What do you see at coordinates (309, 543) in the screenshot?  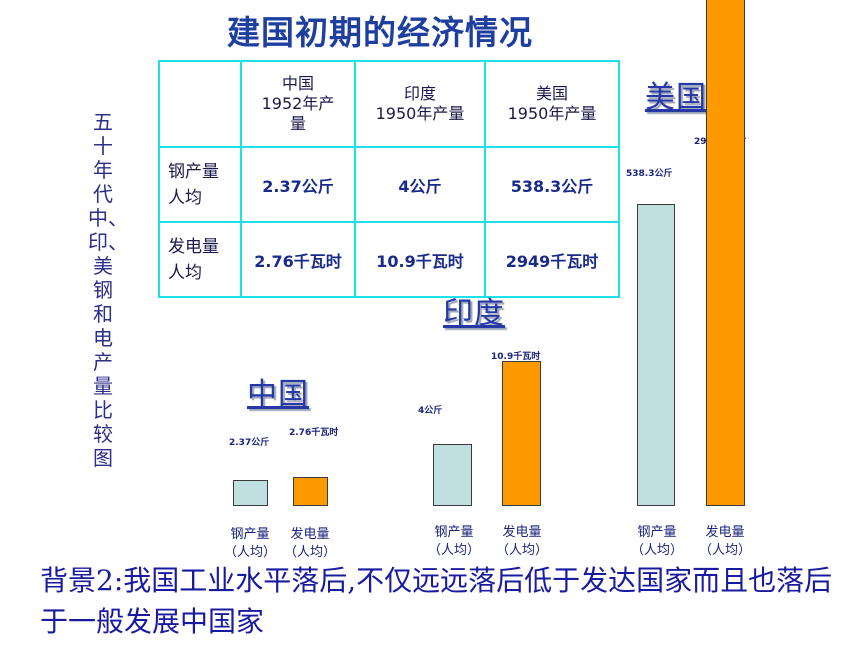 I see `axis-label-china-power: 发电量 （人均）` at bounding box center [309, 543].